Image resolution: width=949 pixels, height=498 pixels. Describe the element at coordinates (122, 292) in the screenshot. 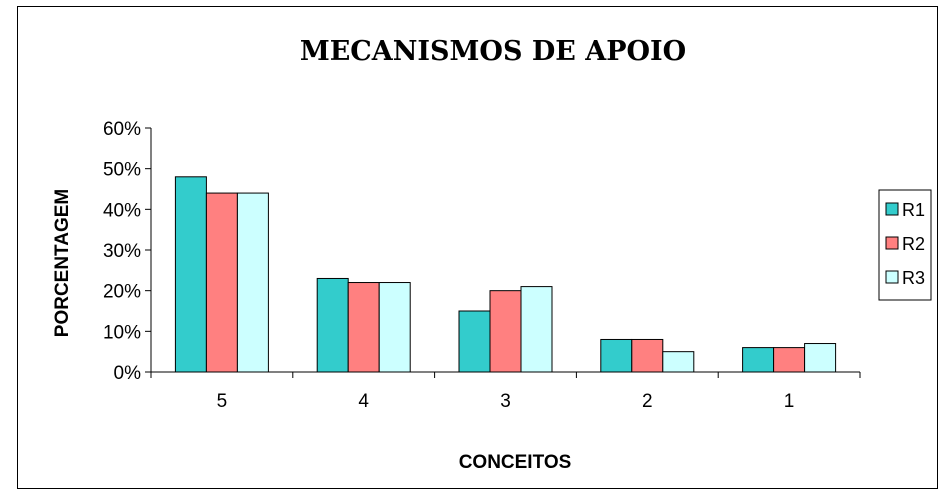

I see `y-tick-label: 20%` at that location.